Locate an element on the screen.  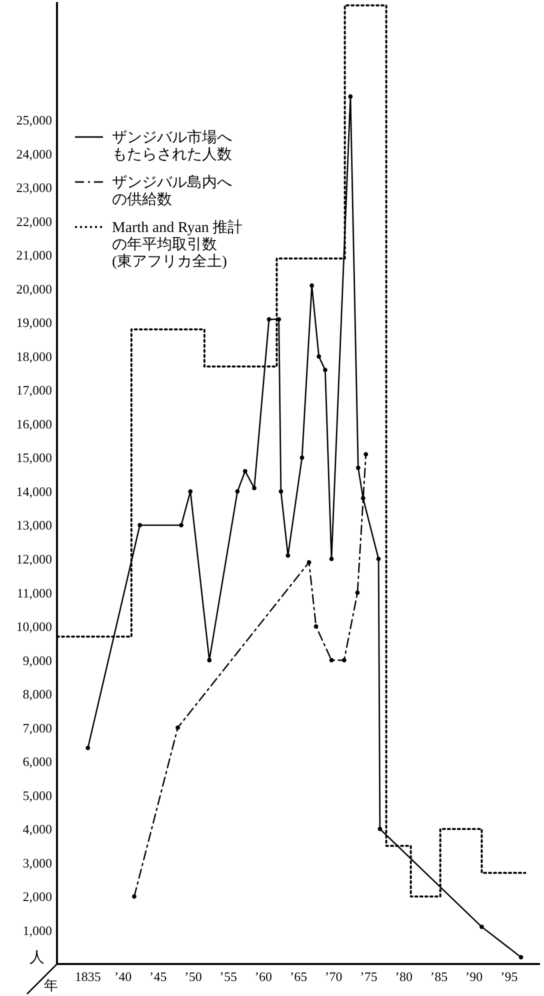
y-tick-label: 20,000 is located at coordinates (34, 288).